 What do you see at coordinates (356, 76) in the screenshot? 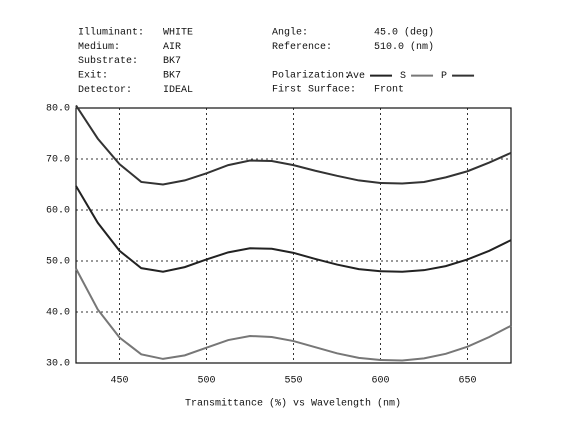
I see `legend-label: Ave` at bounding box center [356, 76].